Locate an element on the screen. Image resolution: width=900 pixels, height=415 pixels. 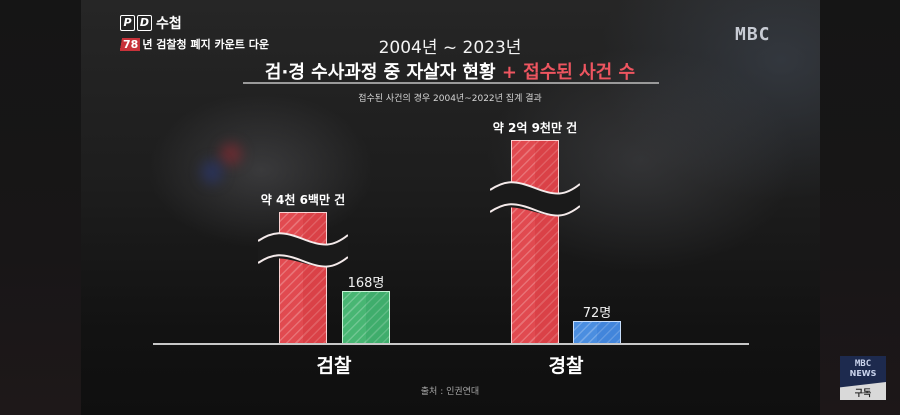
chart-title: 검·경 수사과정 중 자살자 현황 + 접수된 사건 수 is located at coordinates (450, 71).